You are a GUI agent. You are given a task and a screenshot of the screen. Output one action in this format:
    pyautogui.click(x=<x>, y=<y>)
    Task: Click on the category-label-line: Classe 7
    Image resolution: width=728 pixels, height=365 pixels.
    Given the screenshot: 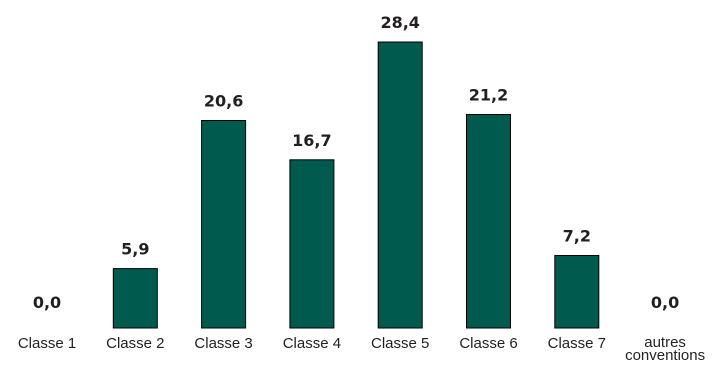 What is the action you would take?
    pyautogui.click(x=577, y=343)
    